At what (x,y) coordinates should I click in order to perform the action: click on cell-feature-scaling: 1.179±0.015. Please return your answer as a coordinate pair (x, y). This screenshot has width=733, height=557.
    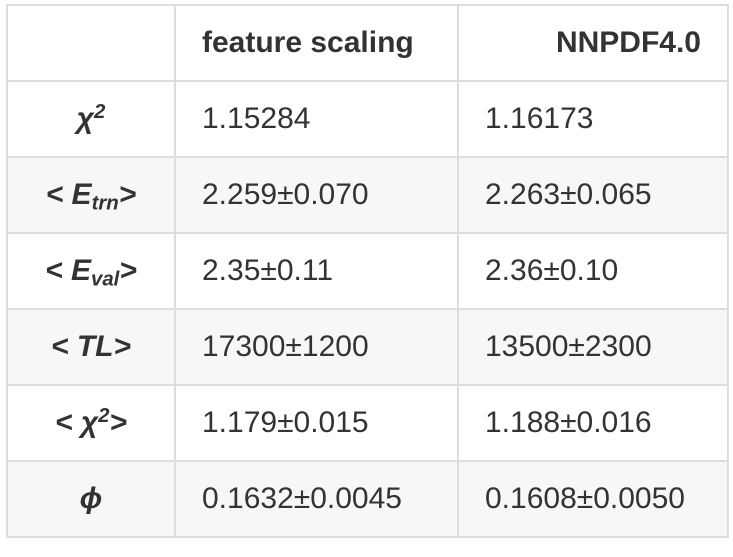
    Looking at the image, I should click on (316, 423).